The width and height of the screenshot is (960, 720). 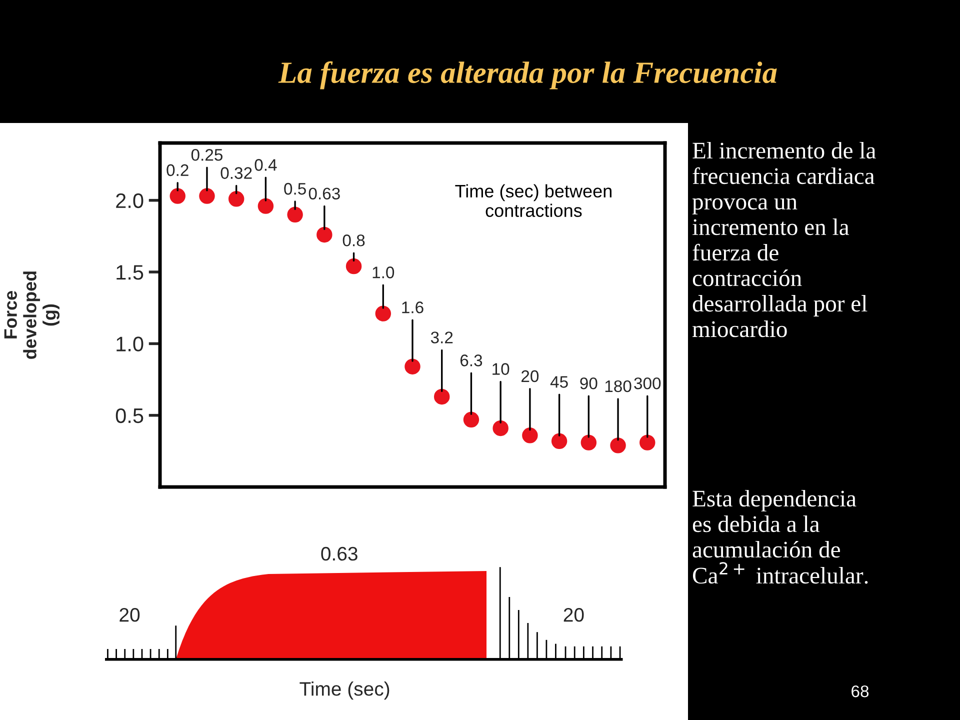 I want to click on y-tick-label: 1.0, so click(x=130, y=344).